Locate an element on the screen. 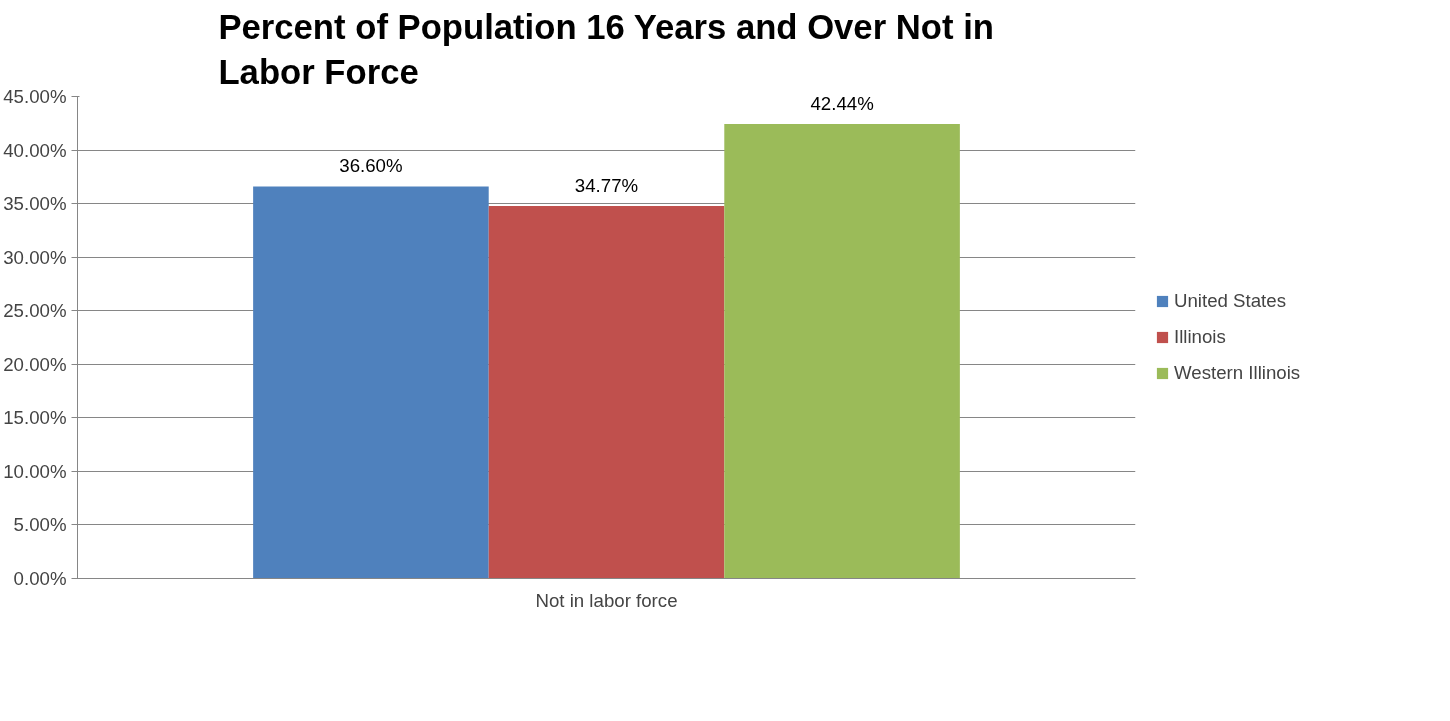 This screenshot has height=721, width=1450. data-label: 36.60% is located at coordinates (371, 166).